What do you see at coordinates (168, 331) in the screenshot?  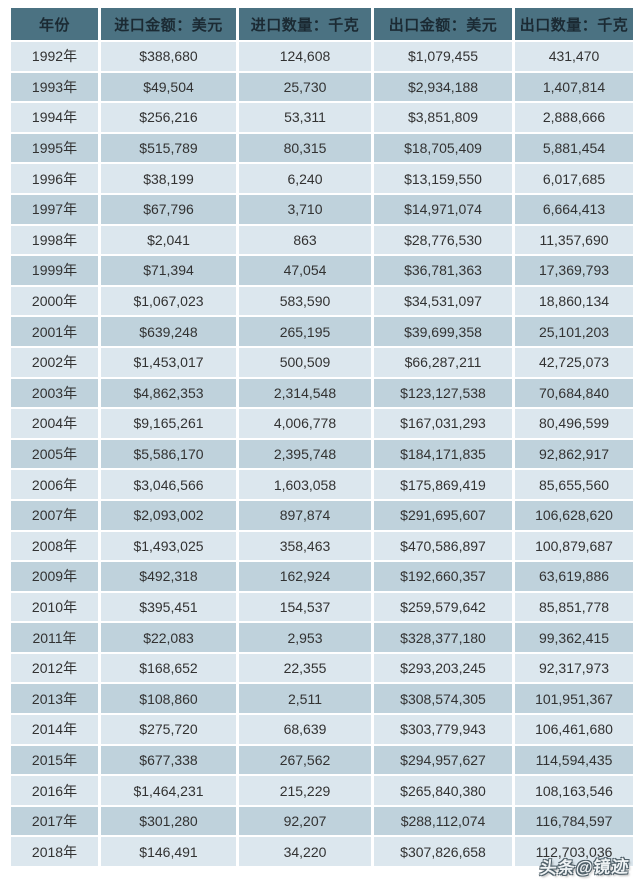 I see `cell-import-value: $639,248` at bounding box center [168, 331].